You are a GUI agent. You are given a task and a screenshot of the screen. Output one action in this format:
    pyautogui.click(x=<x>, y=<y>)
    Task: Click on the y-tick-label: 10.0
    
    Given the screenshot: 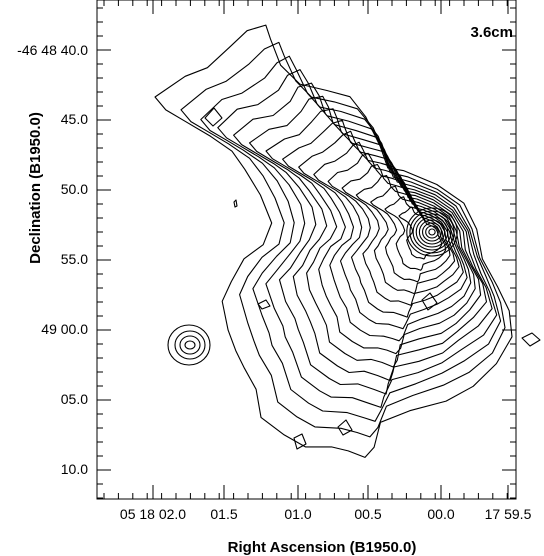 What is the action you would take?
    pyautogui.click(x=74, y=469)
    